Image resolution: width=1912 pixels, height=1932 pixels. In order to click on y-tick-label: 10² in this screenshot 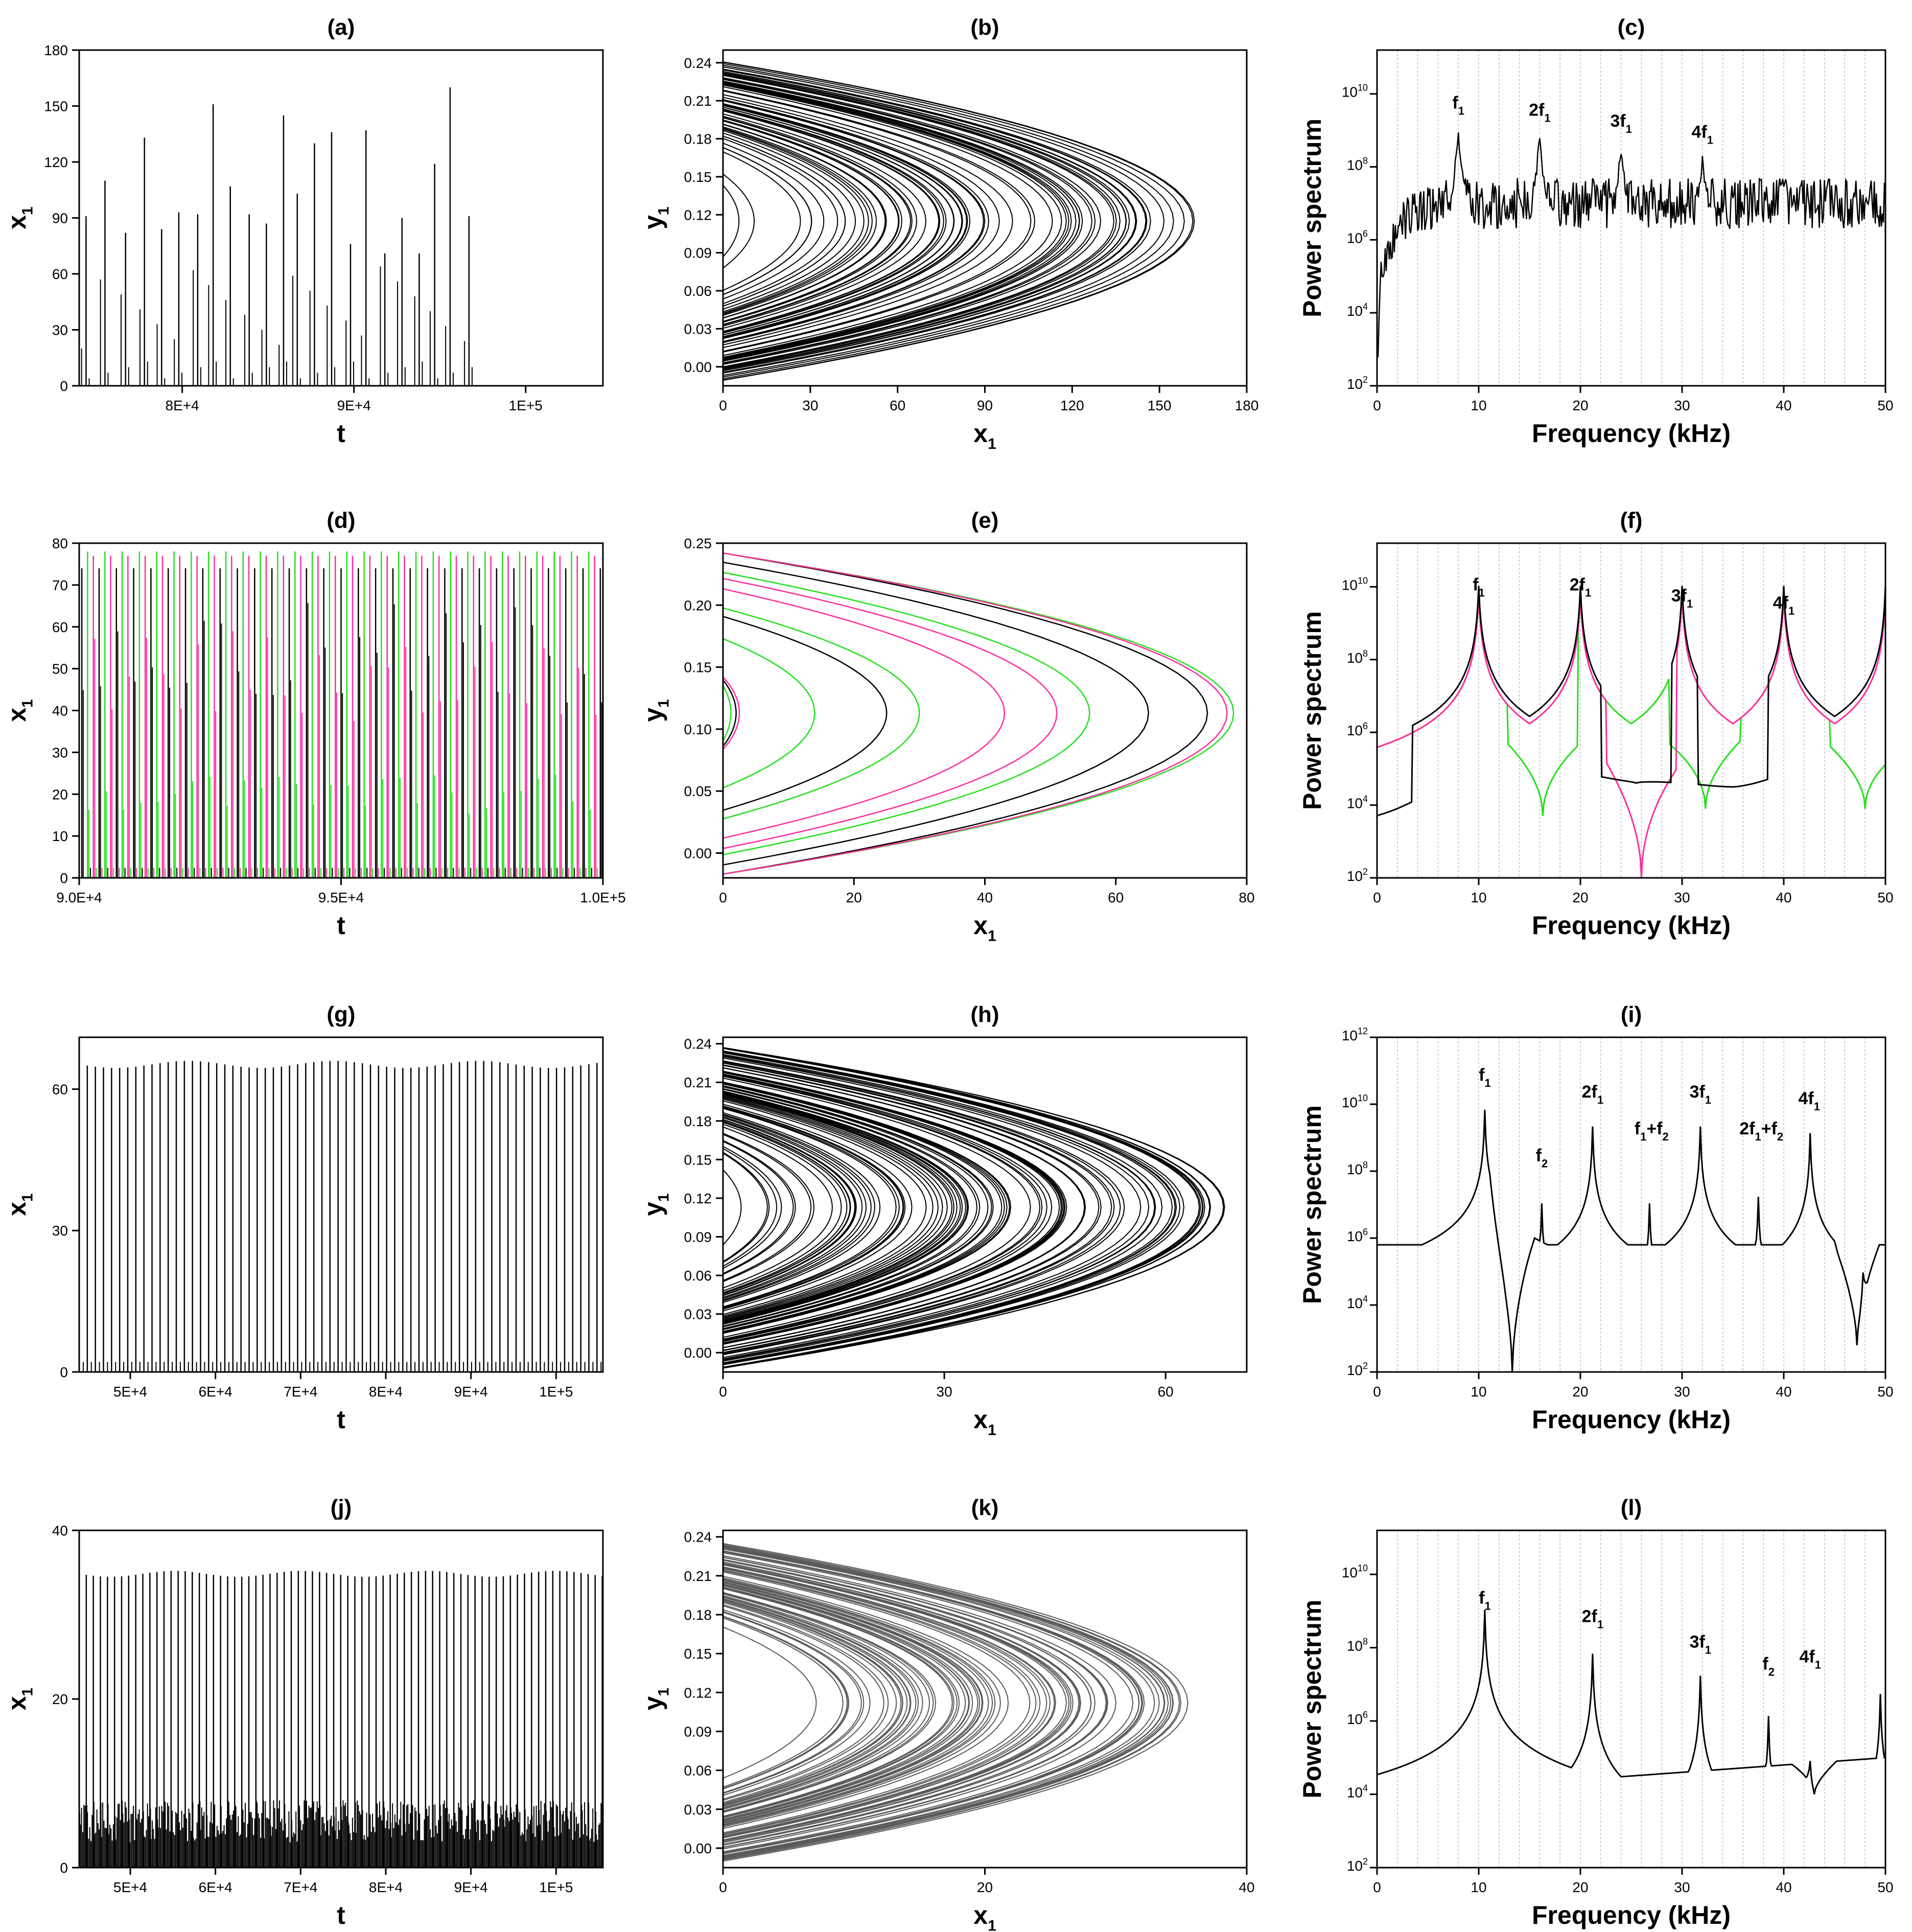, I will do `click(1357, 1370)`.